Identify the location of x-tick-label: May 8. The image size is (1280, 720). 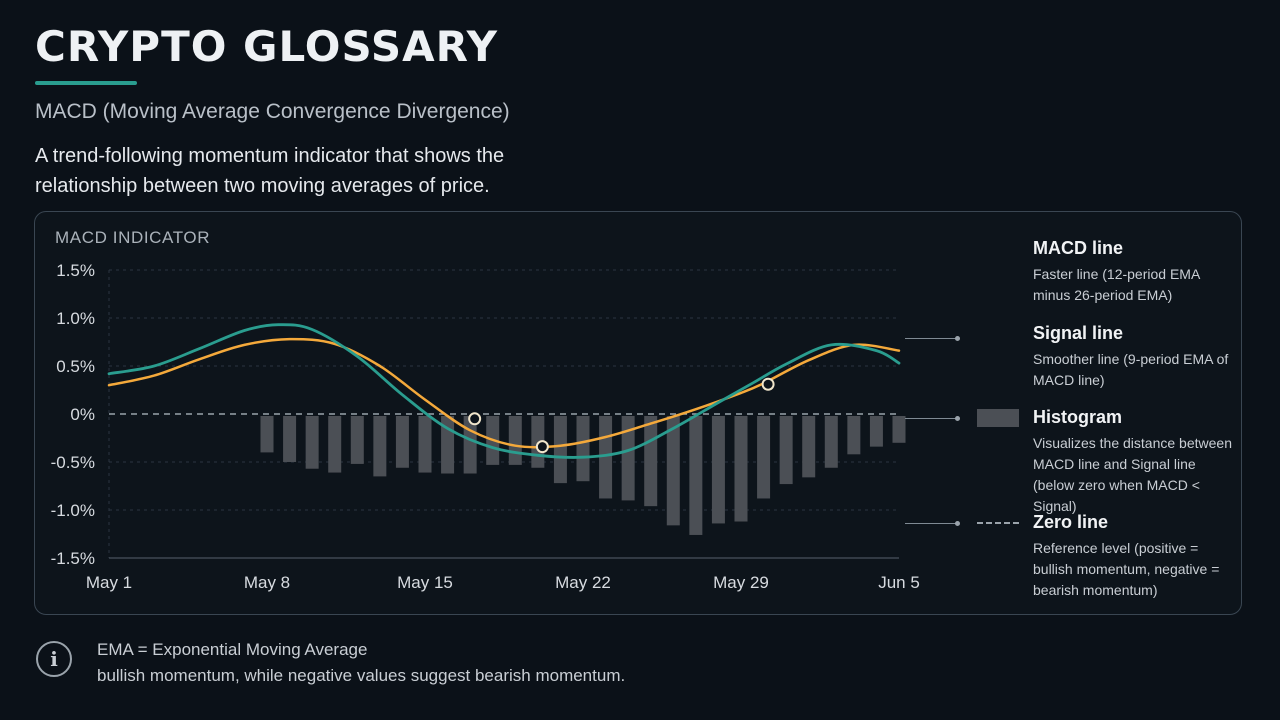
(267, 582).